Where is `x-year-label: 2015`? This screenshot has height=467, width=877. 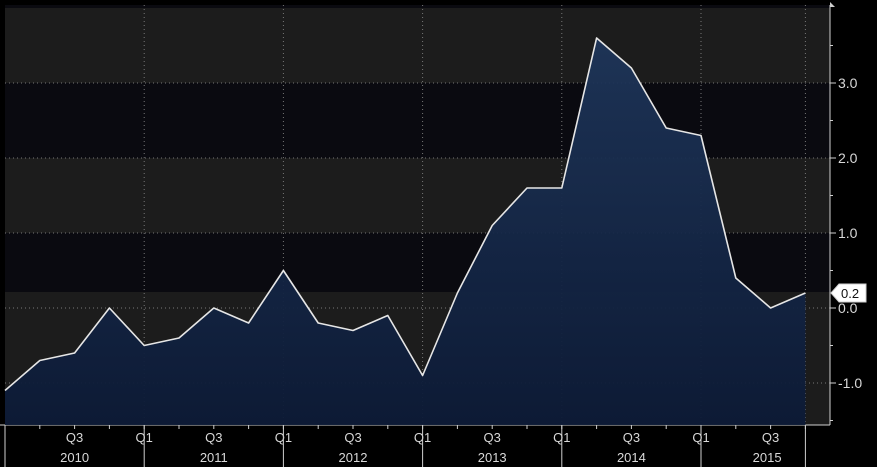 x-year-label: 2015 is located at coordinates (767, 457).